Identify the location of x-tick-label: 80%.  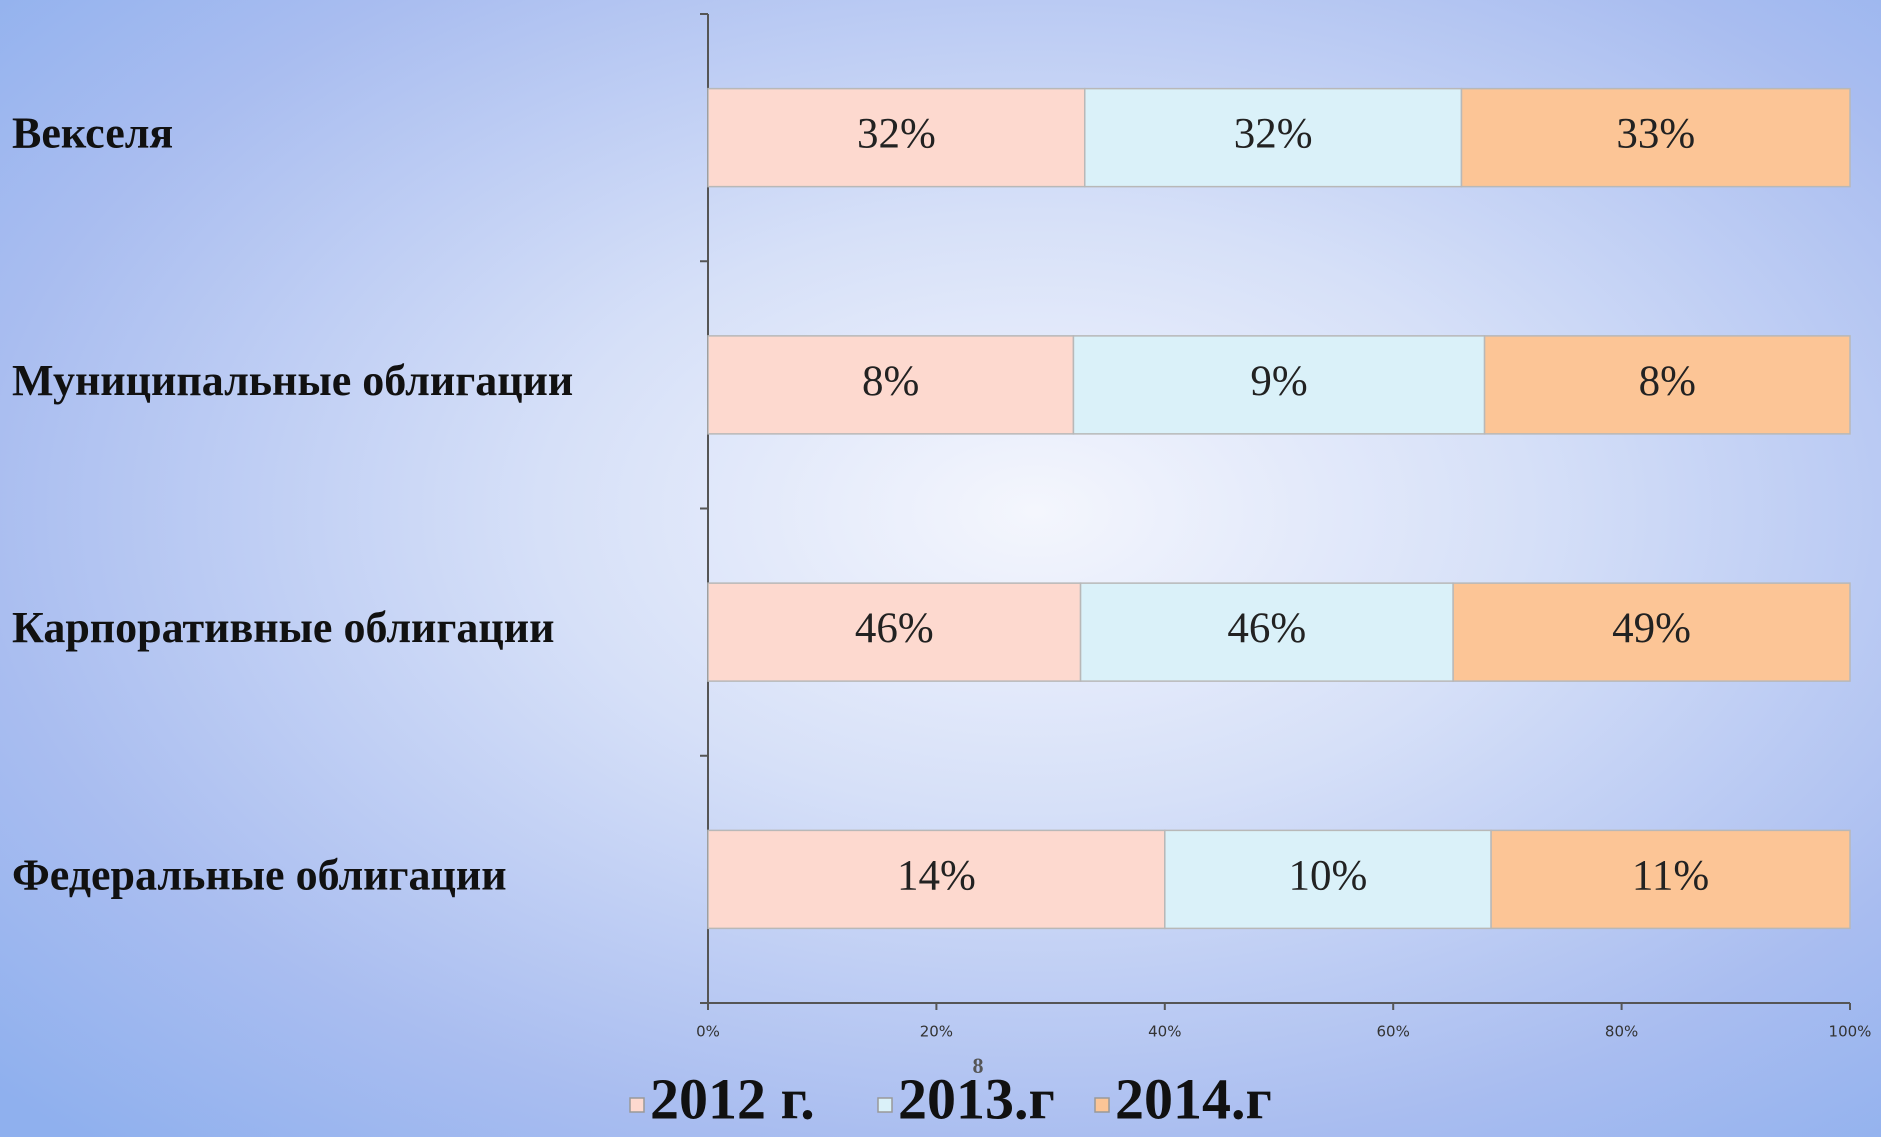
(1621, 1032).